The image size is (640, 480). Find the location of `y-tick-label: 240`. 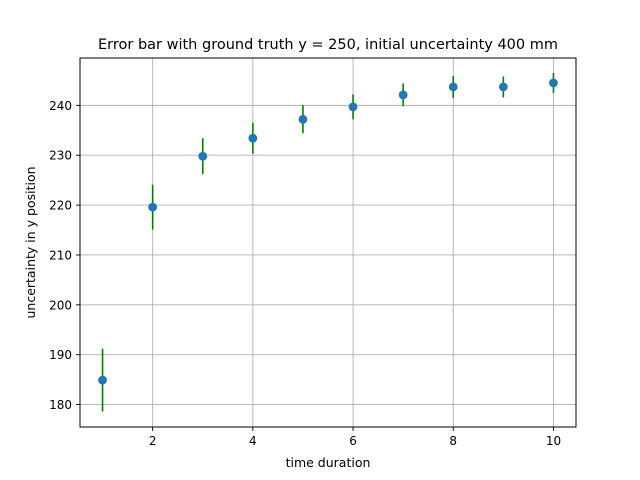

y-tick-label: 240 is located at coordinates (60, 106).